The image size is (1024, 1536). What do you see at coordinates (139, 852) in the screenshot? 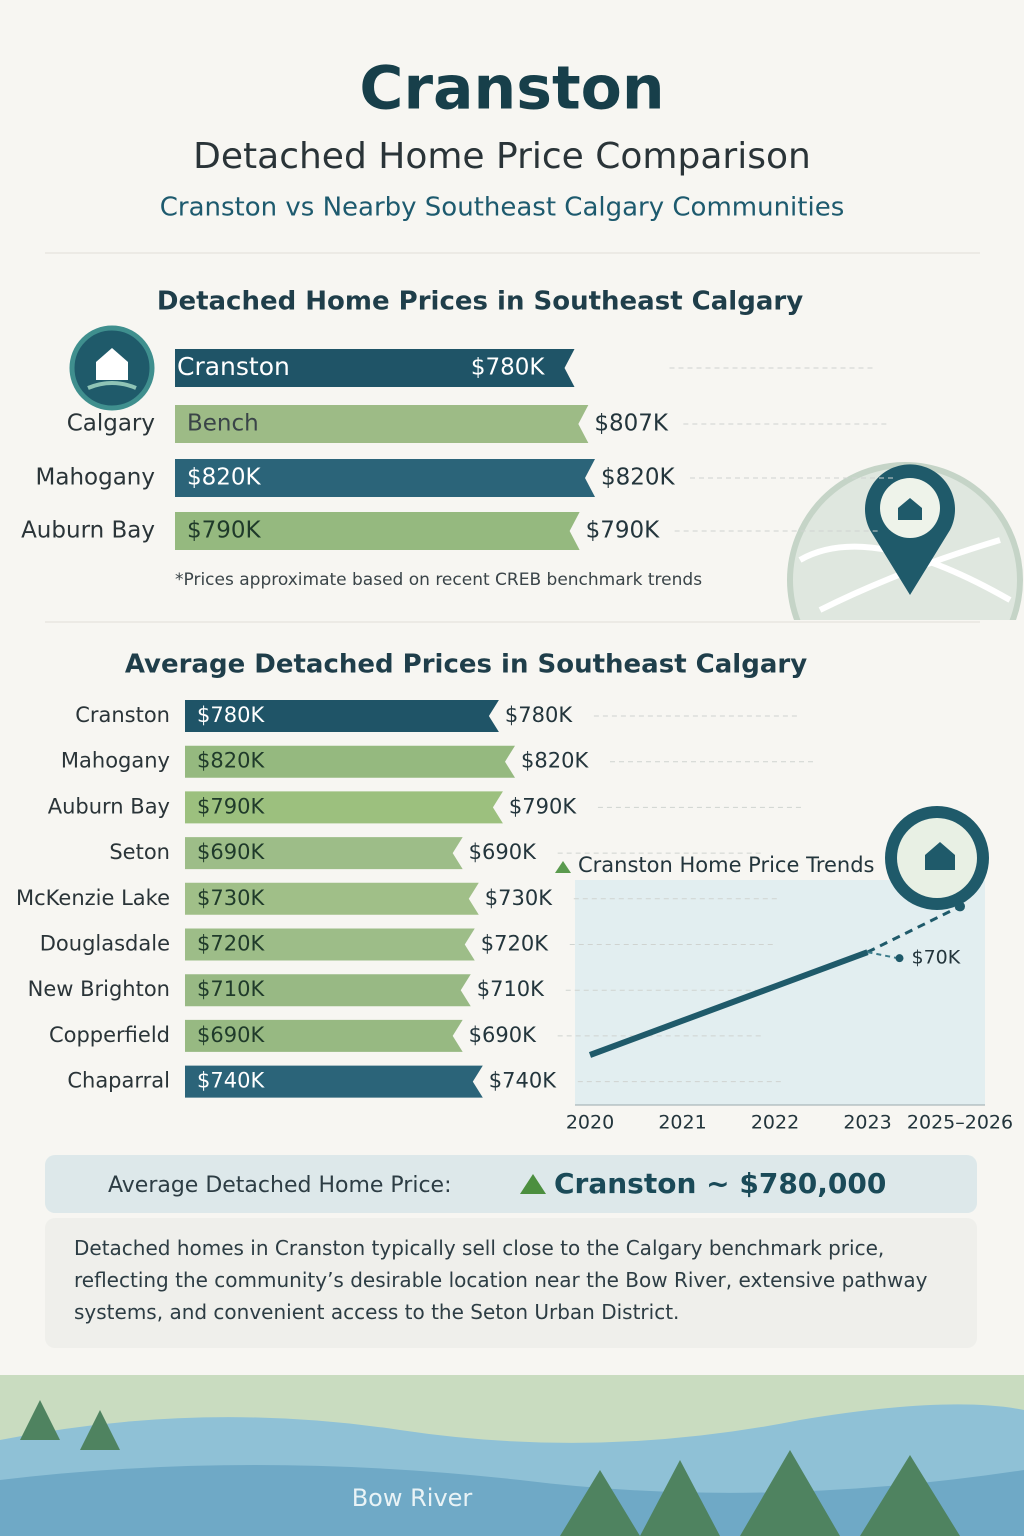
I see `category-label: Seton` at bounding box center [139, 852].